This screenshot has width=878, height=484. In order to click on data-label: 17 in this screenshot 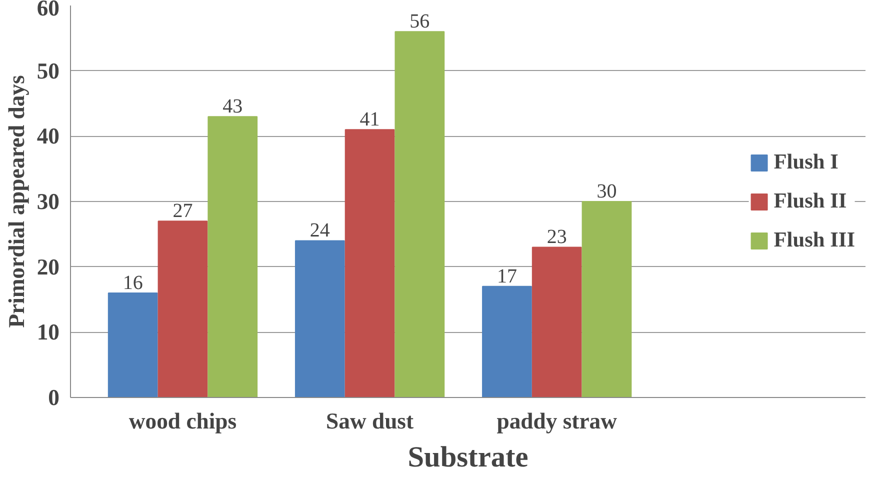, I will do `click(506, 276)`.